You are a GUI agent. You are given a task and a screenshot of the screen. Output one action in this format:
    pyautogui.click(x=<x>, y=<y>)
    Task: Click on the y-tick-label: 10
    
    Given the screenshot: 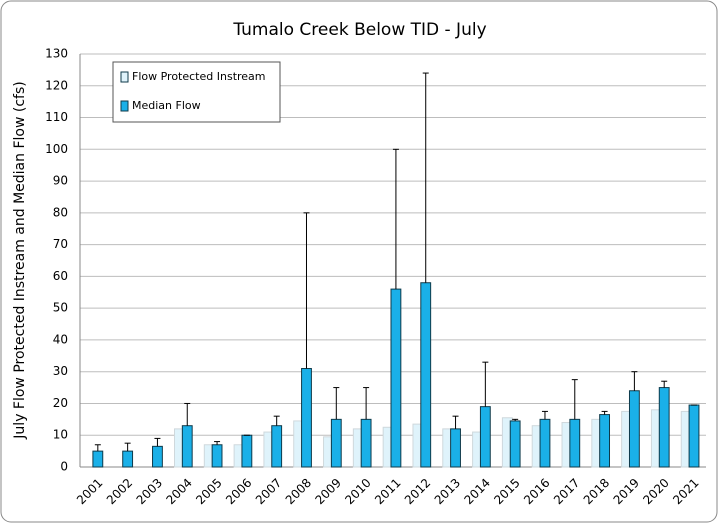 What is the action you would take?
    pyautogui.click(x=60, y=435)
    